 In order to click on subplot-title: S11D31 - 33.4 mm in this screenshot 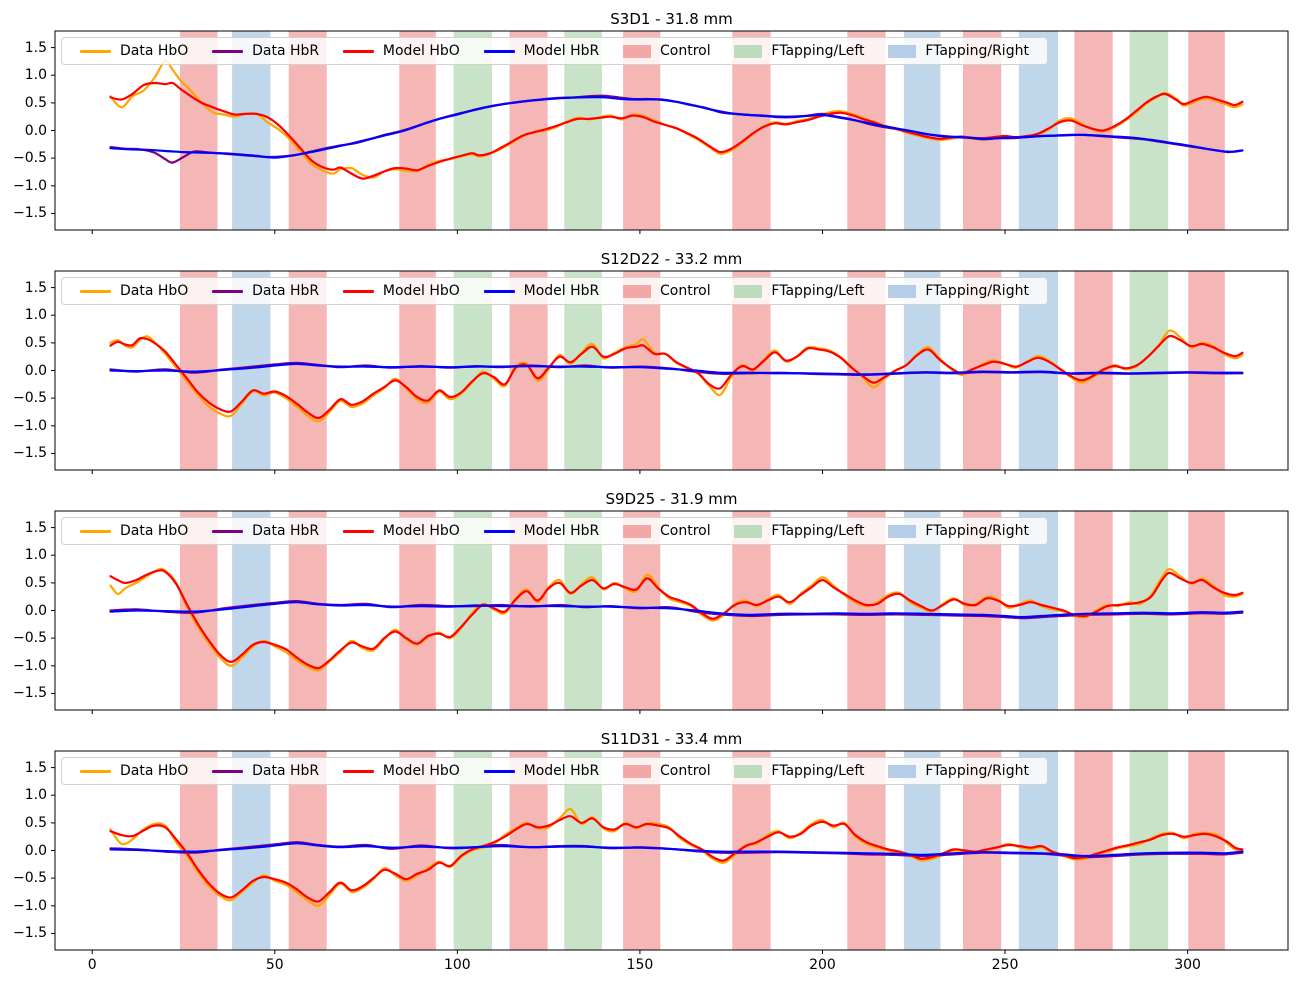, I will do `click(671, 739)`.